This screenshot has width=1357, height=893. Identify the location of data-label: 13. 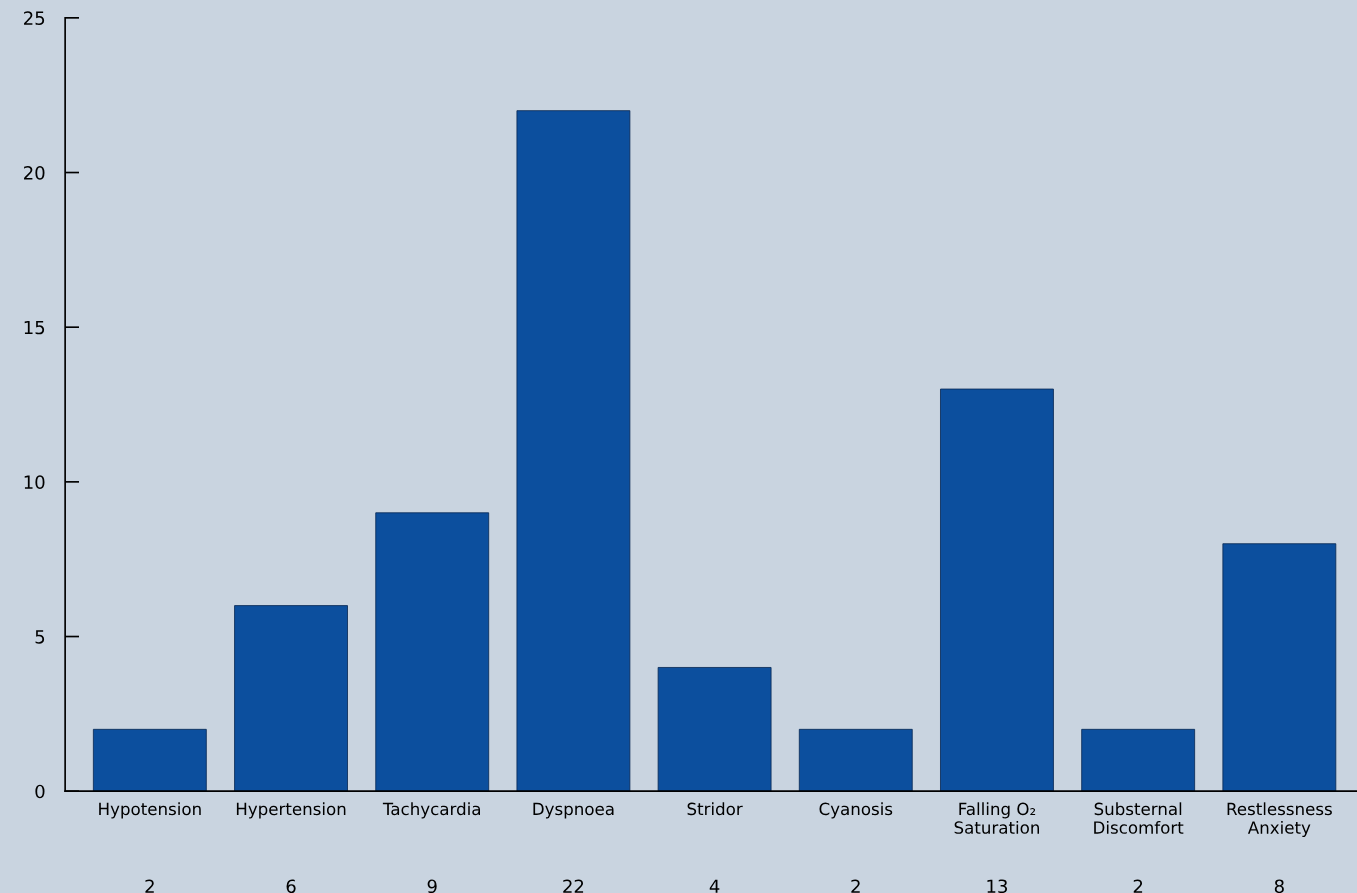
(997, 886).